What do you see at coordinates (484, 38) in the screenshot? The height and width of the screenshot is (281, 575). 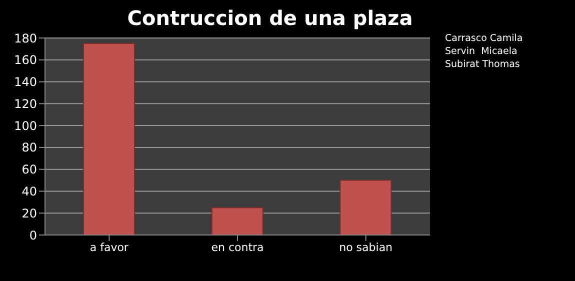 I see `text: Carrasco Camila` at bounding box center [484, 38].